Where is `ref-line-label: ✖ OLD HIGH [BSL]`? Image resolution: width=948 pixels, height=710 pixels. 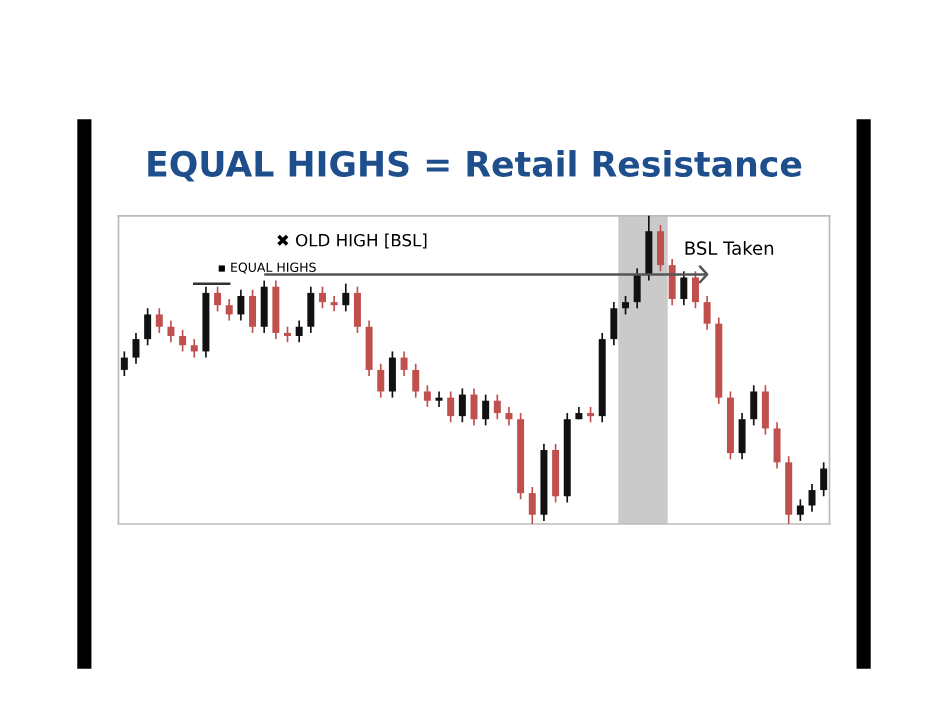 ref-line-label: ✖ OLD HIGH [BSL] is located at coordinates (352, 241).